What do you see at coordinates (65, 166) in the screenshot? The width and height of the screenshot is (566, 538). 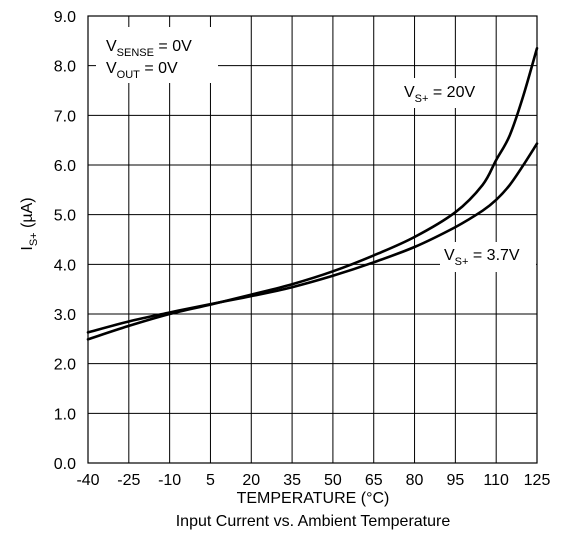 I see `y-tick-label: 6.0` at bounding box center [65, 166].